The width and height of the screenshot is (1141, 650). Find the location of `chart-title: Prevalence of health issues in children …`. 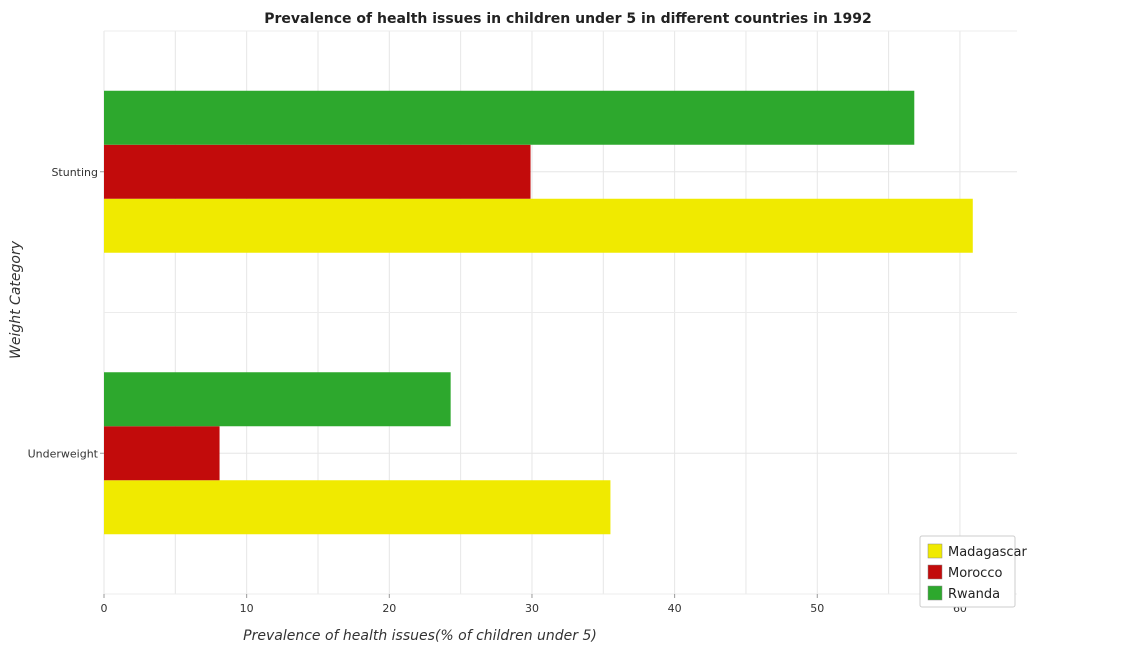

chart-title: Prevalence of health issues in children … is located at coordinates (568, 19).